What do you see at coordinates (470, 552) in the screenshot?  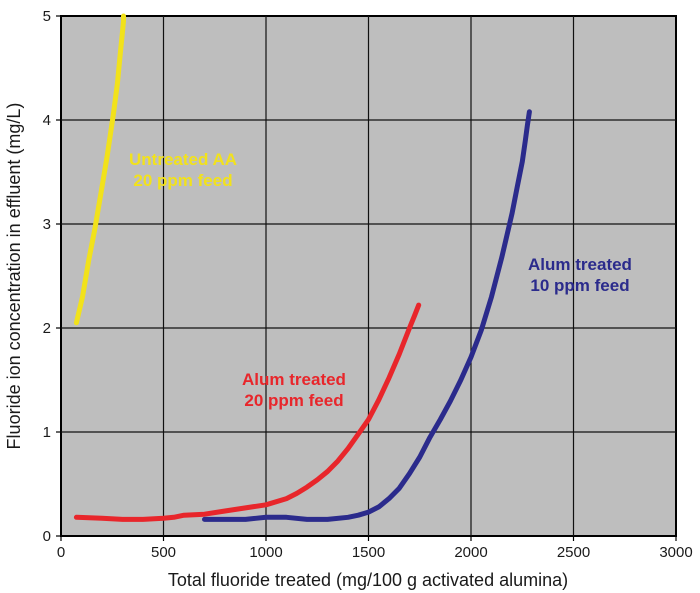 I see `x-tick-label: 2000` at bounding box center [470, 552].